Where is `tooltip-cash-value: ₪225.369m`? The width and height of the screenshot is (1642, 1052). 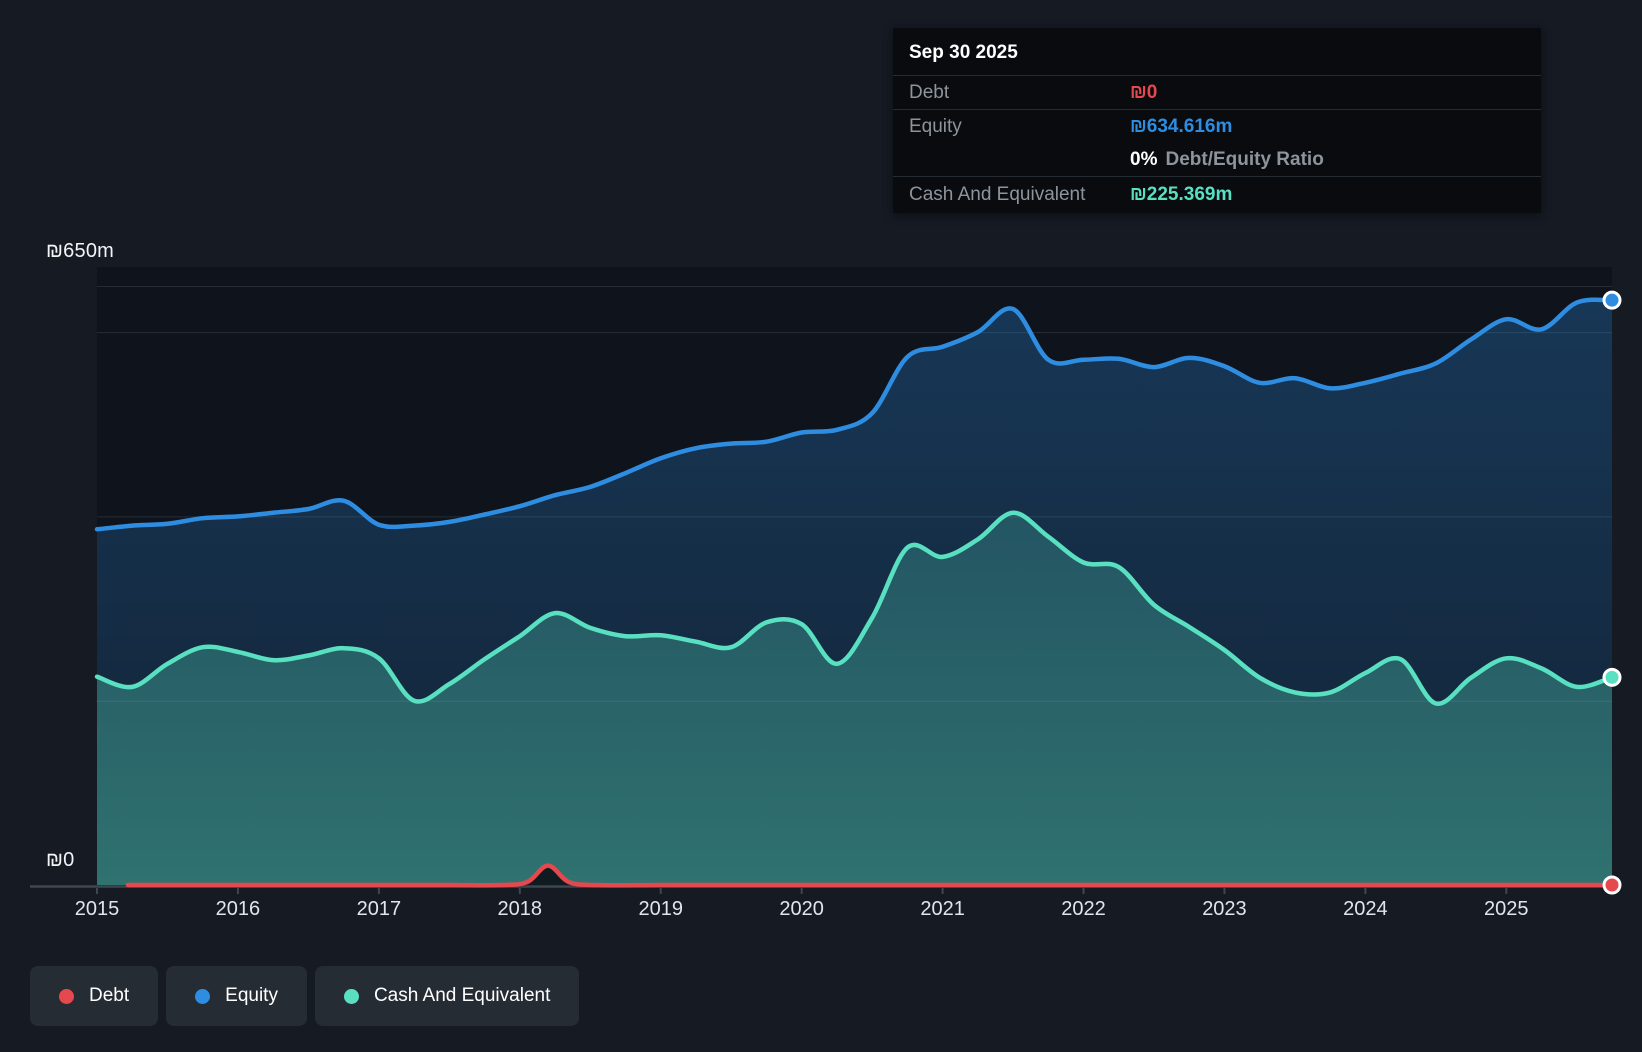
tooltip-cash-value: ₪225.369m is located at coordinates (1181, 194).